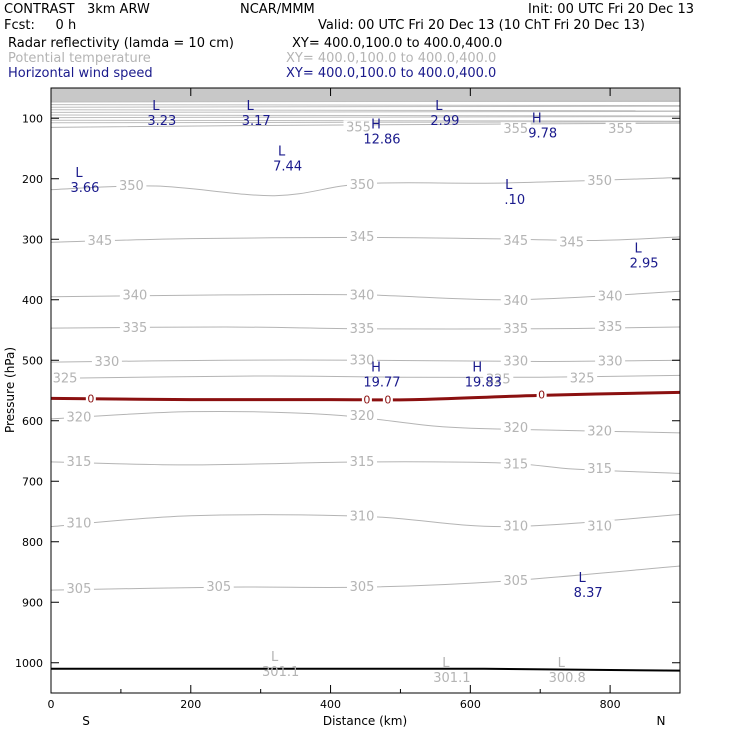 This screenshot has width=740, height=740. Describe the element at coordinates (365, 669) in the screenshot. I see `surface-line` at that location.